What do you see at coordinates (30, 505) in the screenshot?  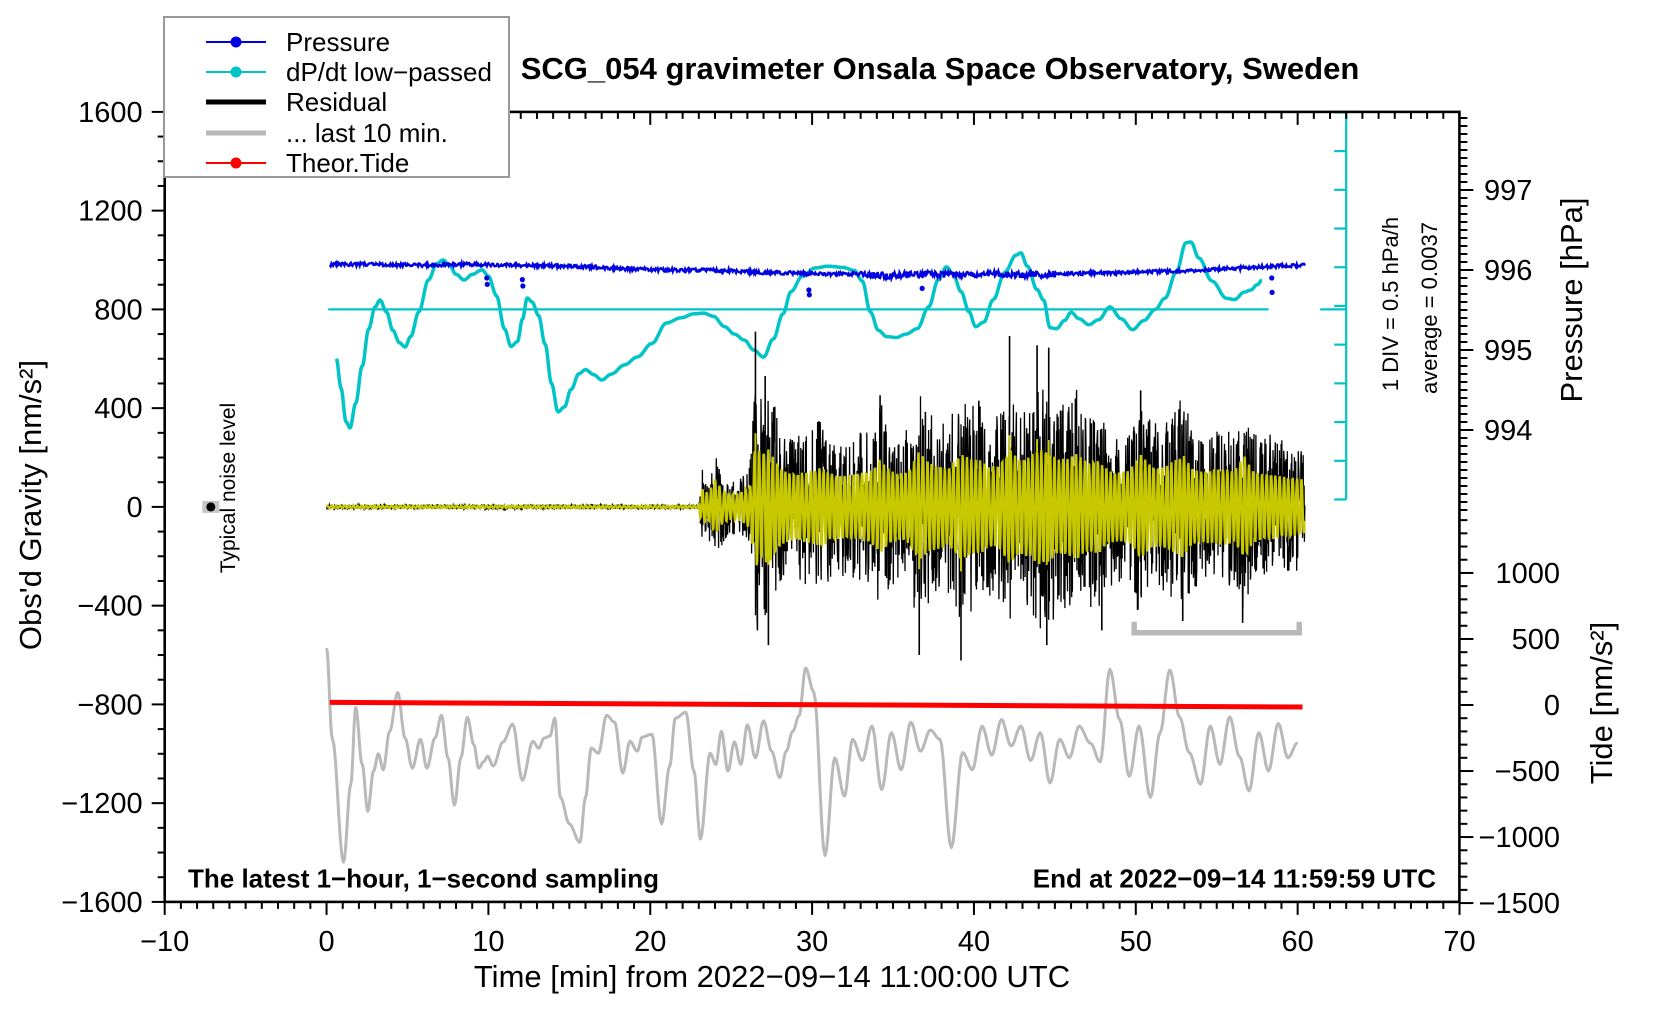 I see `left-axis-title: Obs'd Gravity [nm/s²]` at bounding box center [30, 505].